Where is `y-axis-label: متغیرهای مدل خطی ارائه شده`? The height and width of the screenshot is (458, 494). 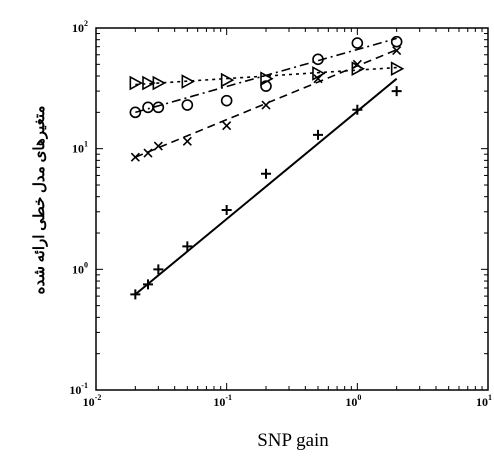
y-axis-label: متغیرهای مدل خطی ارائه شده is located at coordinates (40, 200).